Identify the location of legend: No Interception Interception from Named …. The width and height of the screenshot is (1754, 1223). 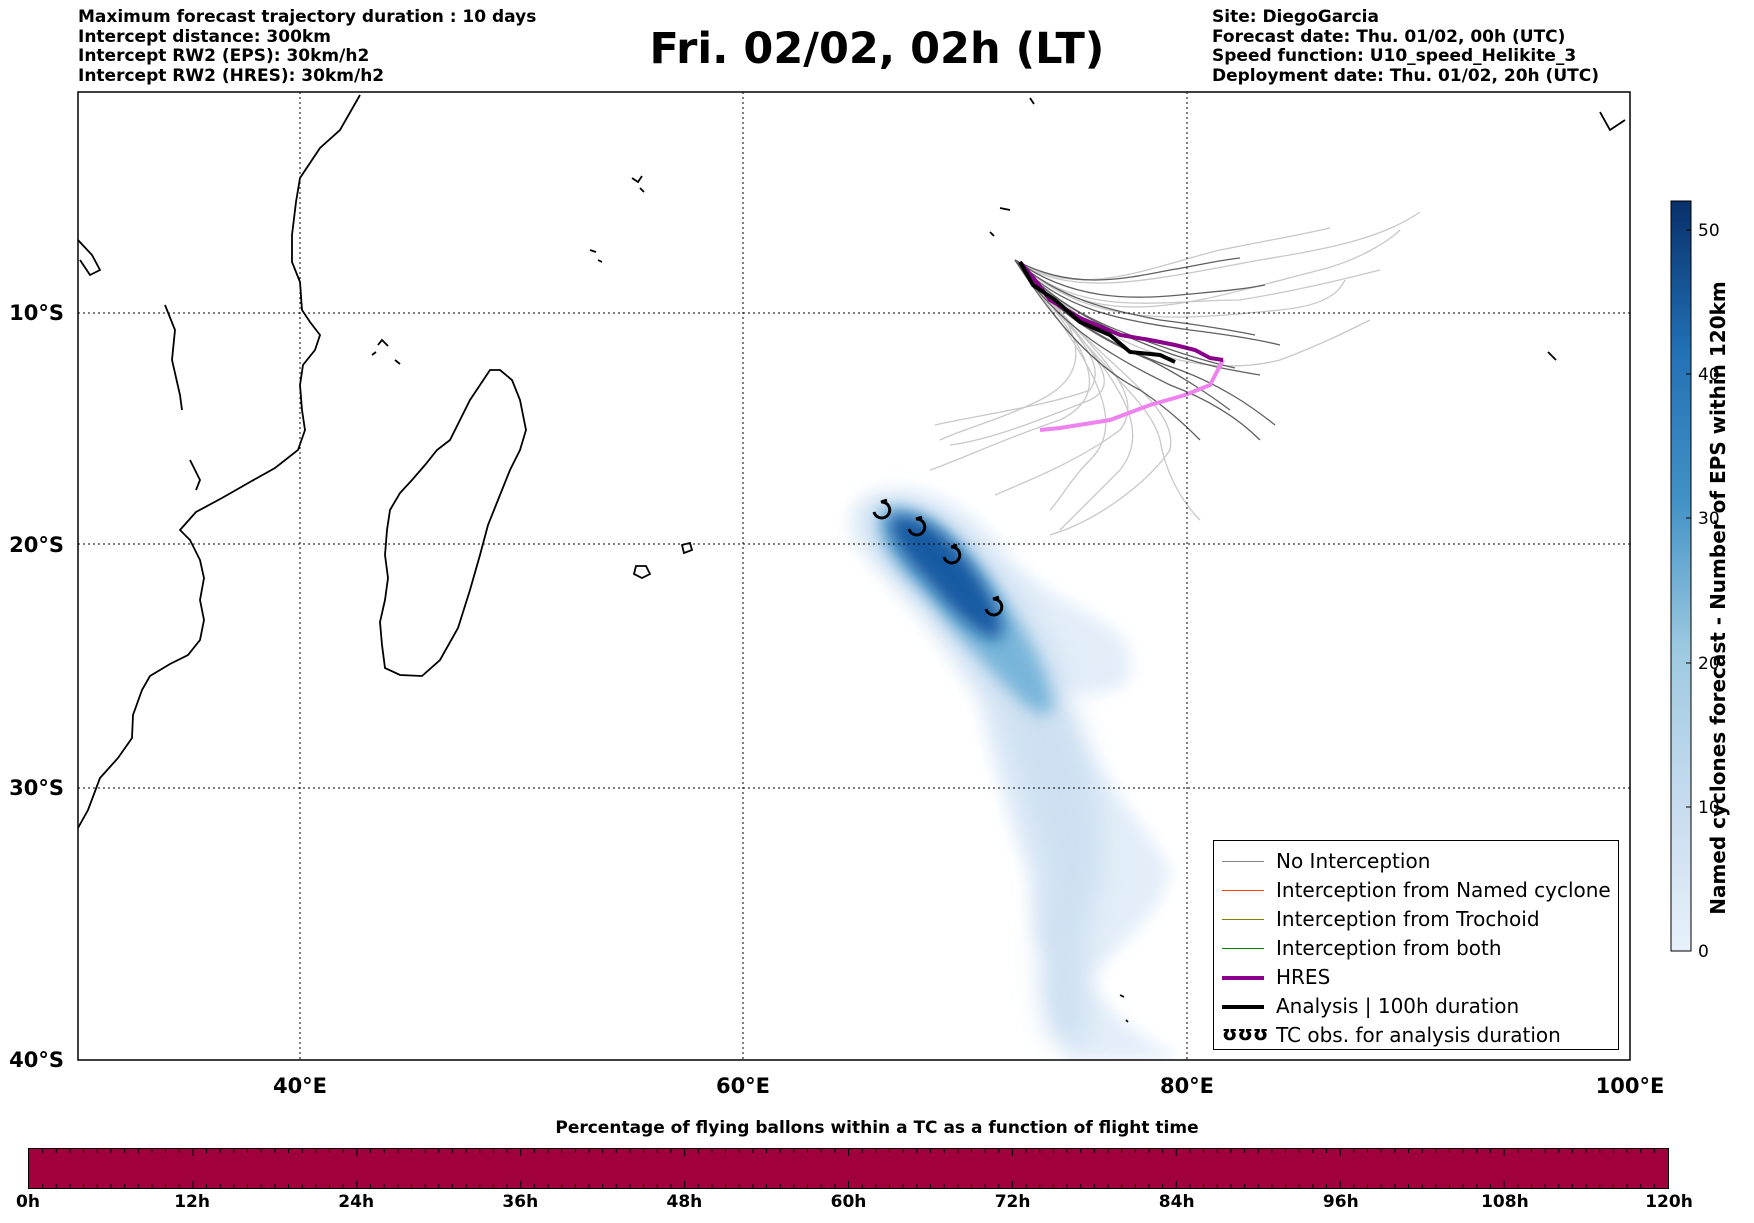
(1416, 945).